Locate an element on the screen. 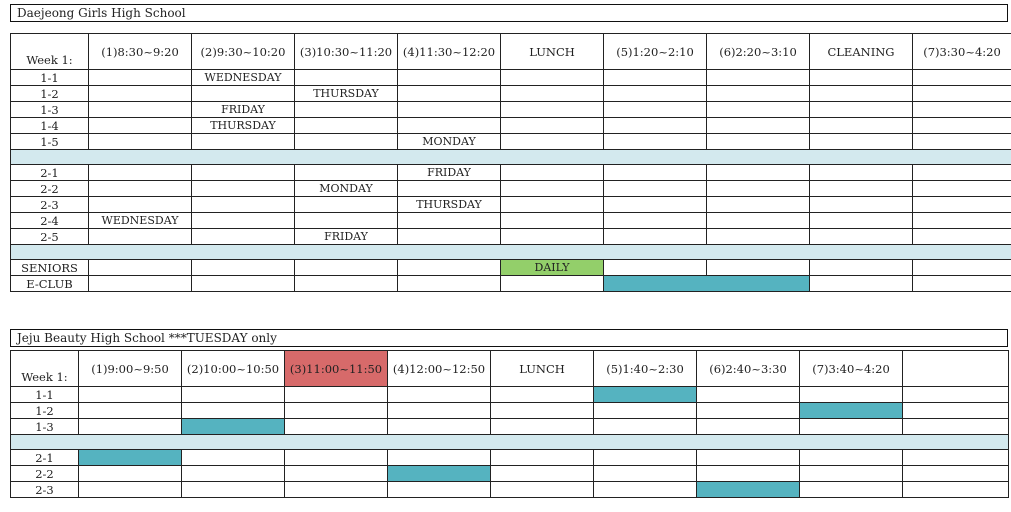 The height and width of the screenshot is (512, 1011). period-header: (7)3:30~4:20 is located at coordinates (961, 51).